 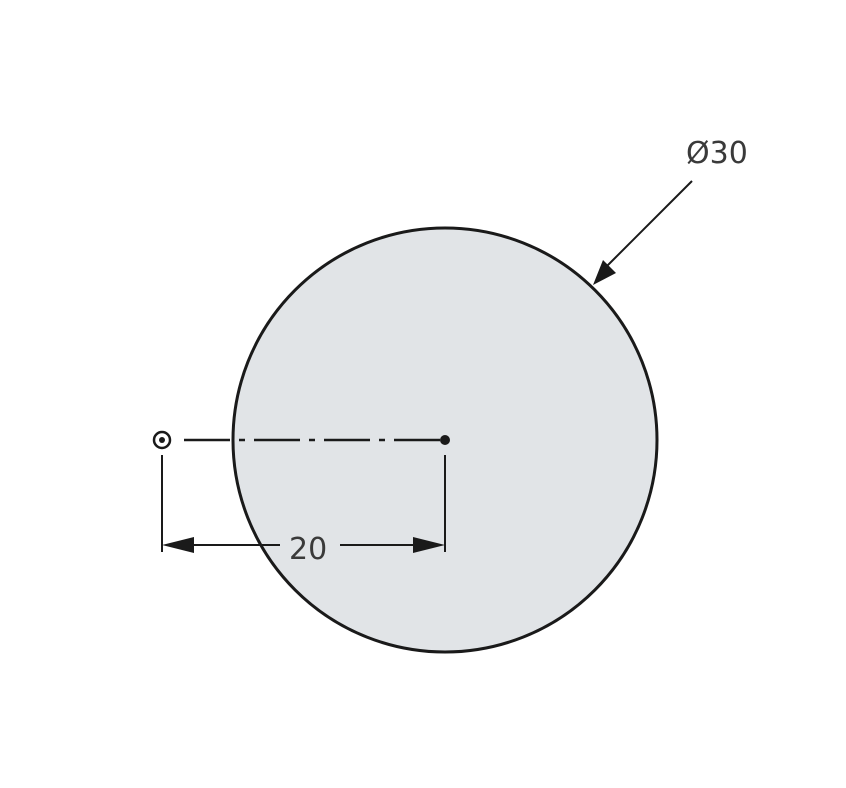 I want to click on center-point, so click(x=445, y=440).